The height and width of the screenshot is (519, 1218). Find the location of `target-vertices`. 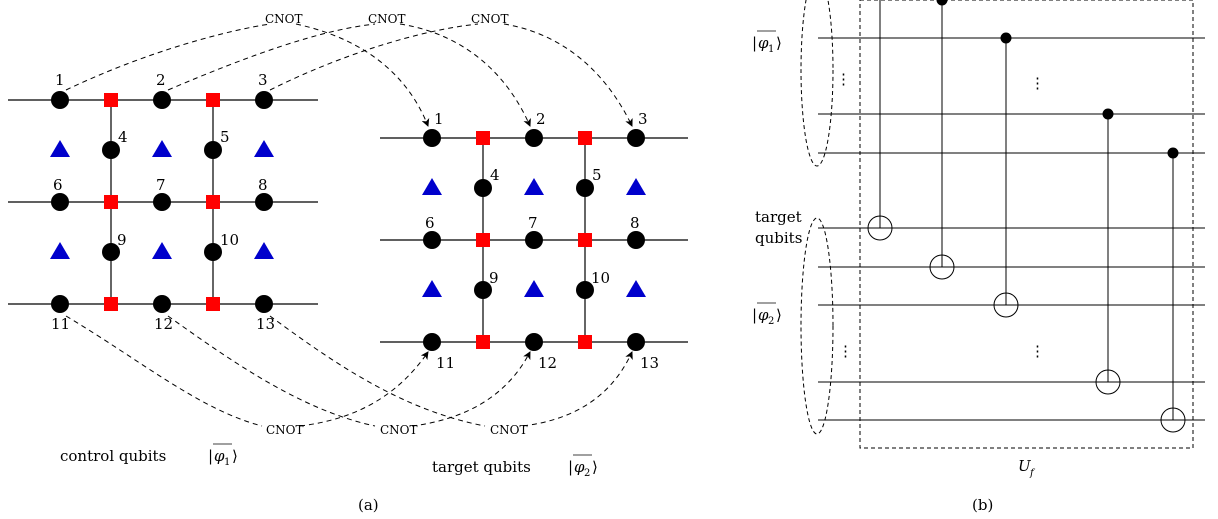

target-vertices is located at coordinates (534, 240).